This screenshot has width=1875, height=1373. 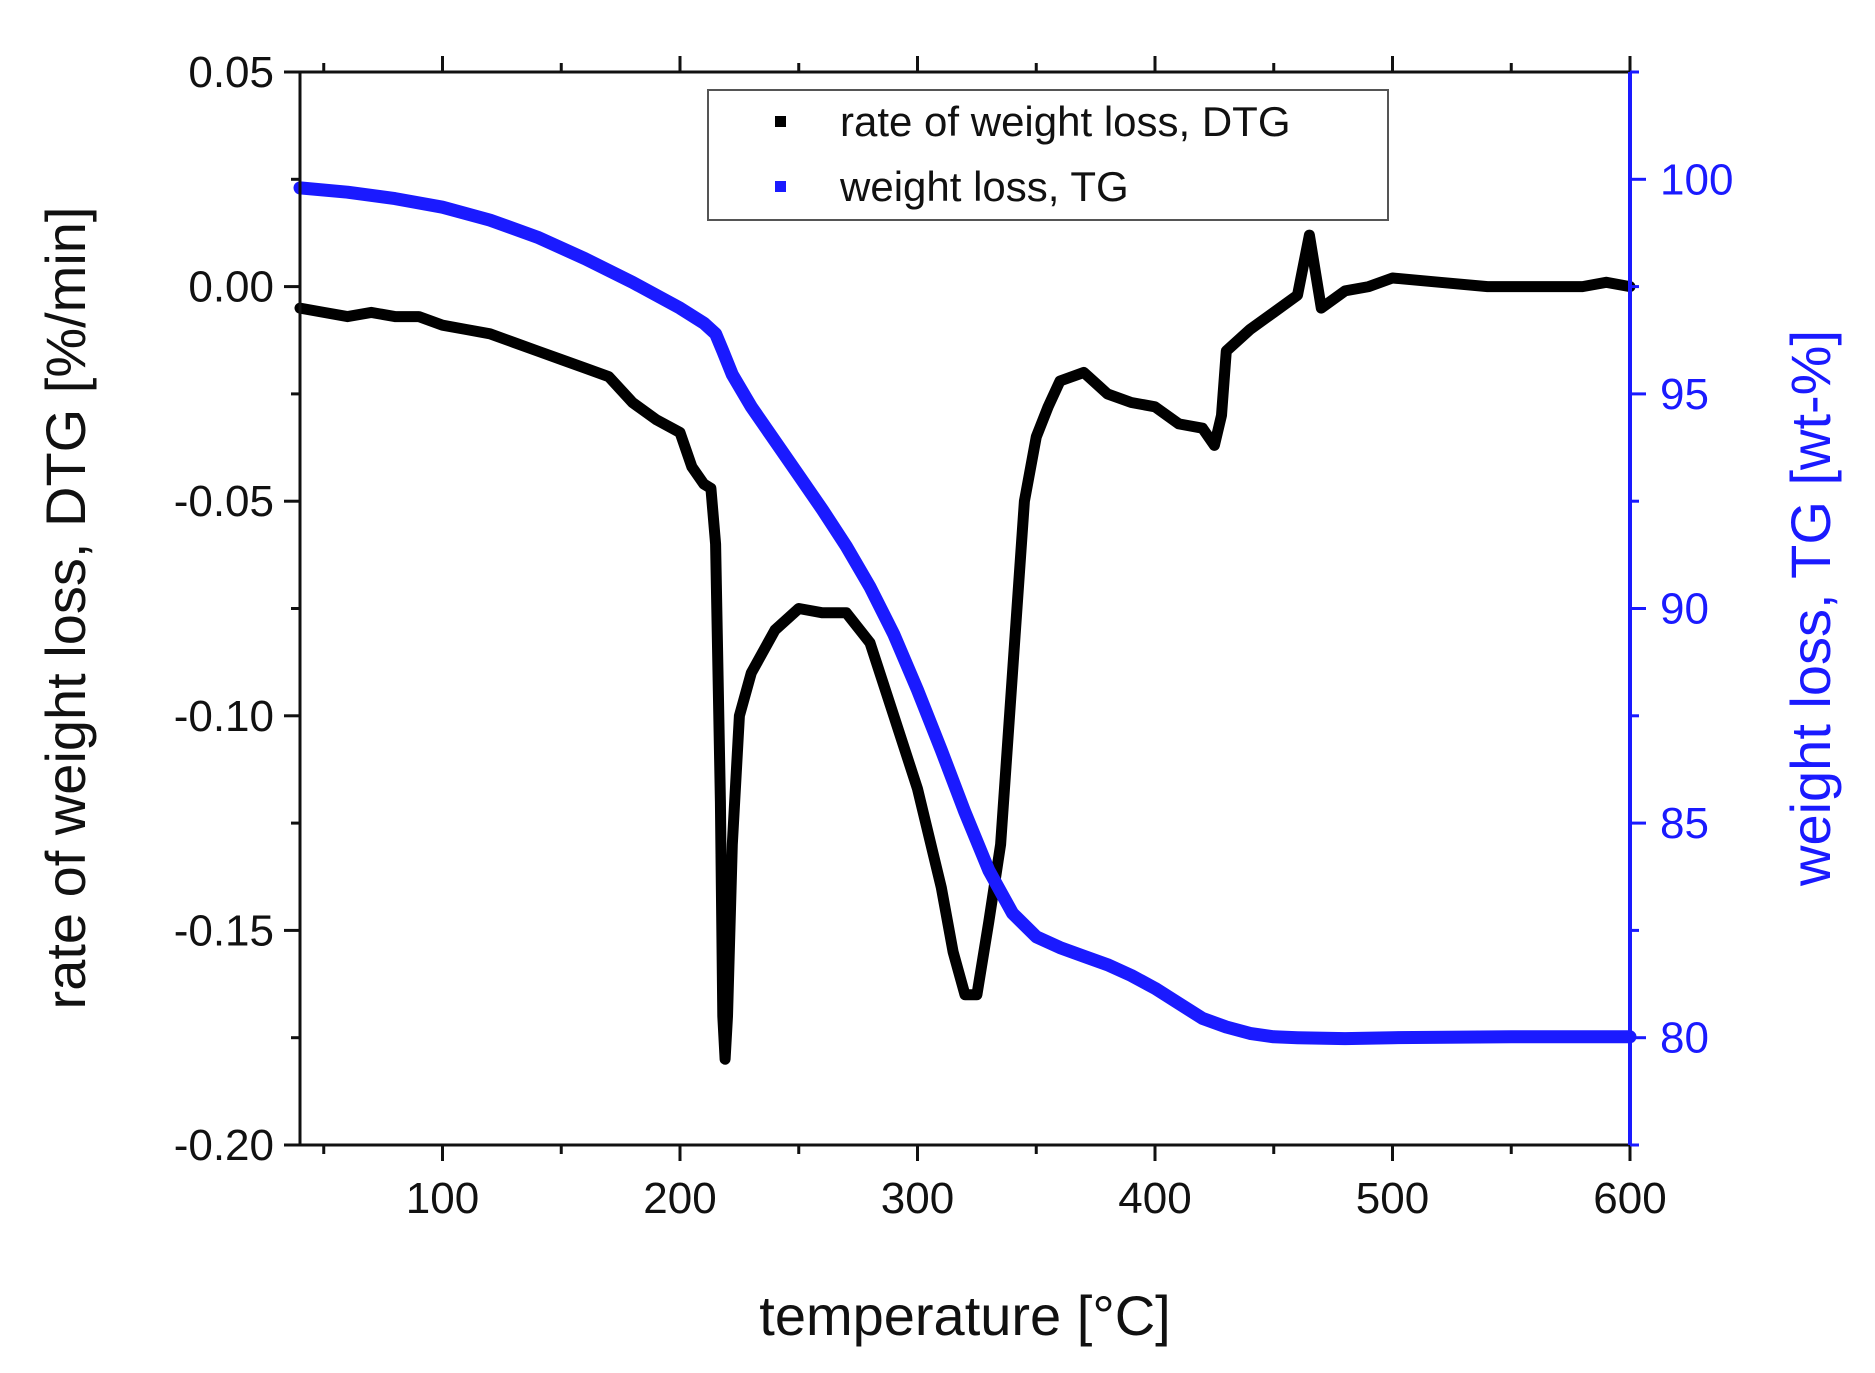 I want to click on right-axis-title: weight loss, TG [wt-%], so click(x=1810, y=608).